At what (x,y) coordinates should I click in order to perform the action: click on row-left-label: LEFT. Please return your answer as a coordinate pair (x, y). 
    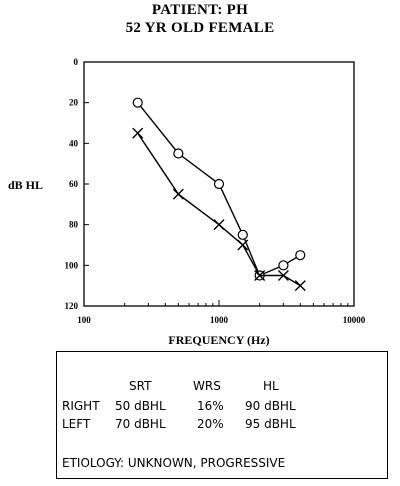
    Looking at the image, I should click on (76, 424).